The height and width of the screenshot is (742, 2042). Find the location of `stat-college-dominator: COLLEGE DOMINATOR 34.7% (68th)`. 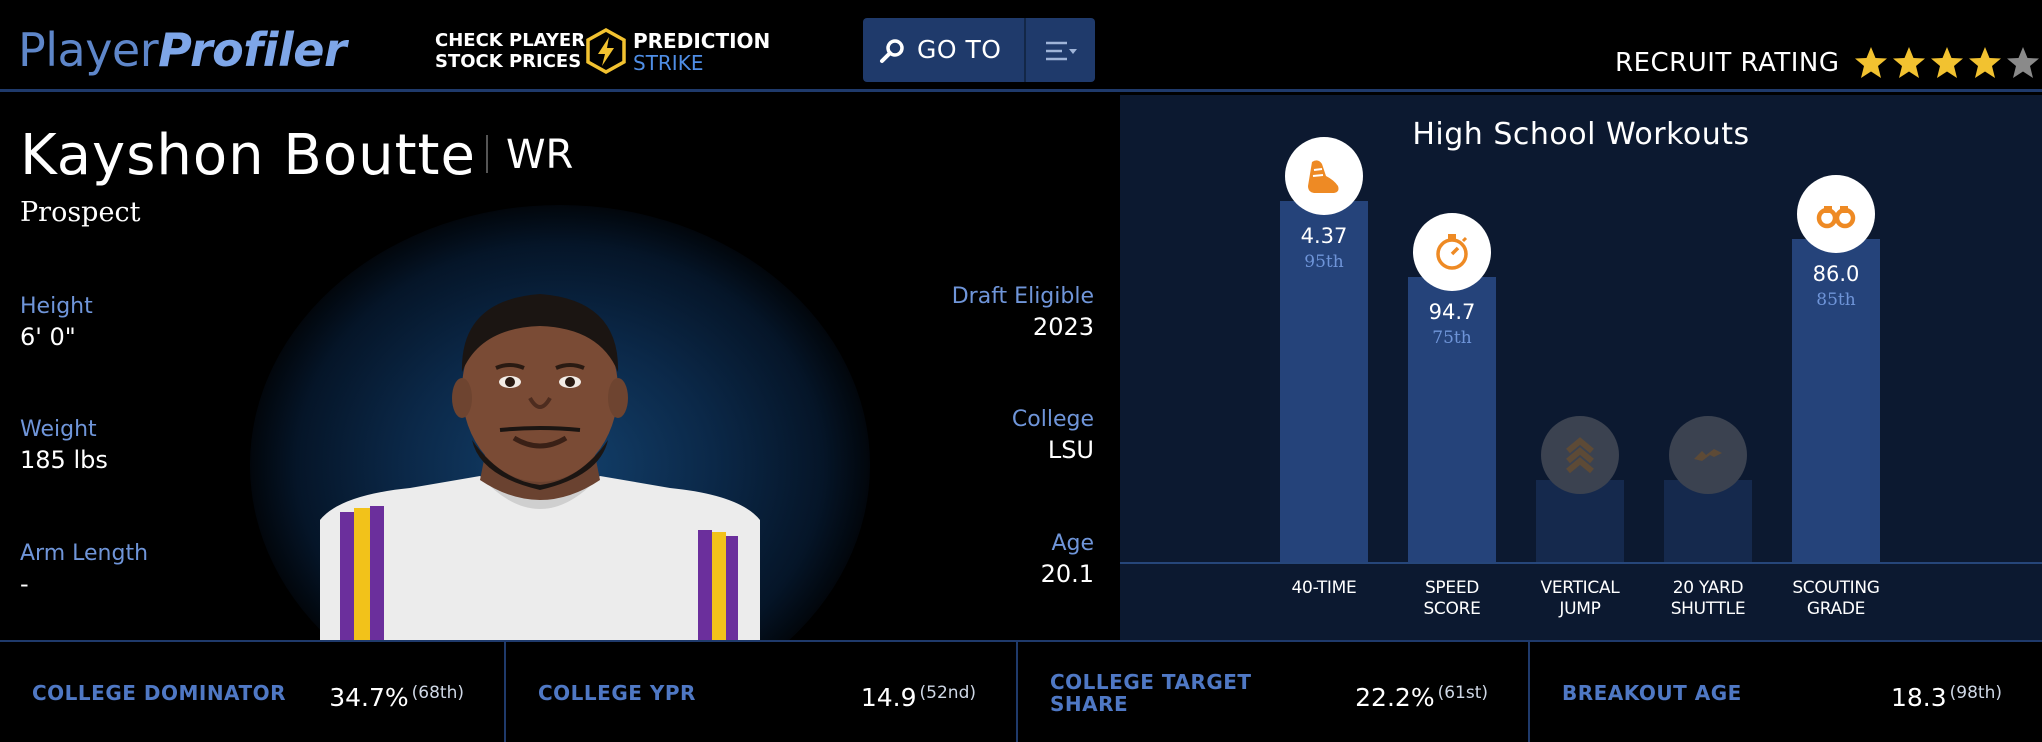

stat-college-dominator: COLLEGE DOMINATOR 34.7% (68th) is located at coordinates (253, 692).